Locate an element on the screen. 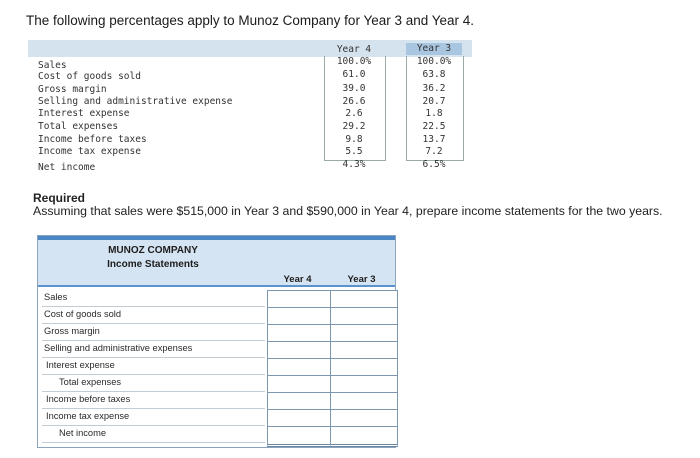  gross-margin-year3-input is located at coordinates (364, 333).